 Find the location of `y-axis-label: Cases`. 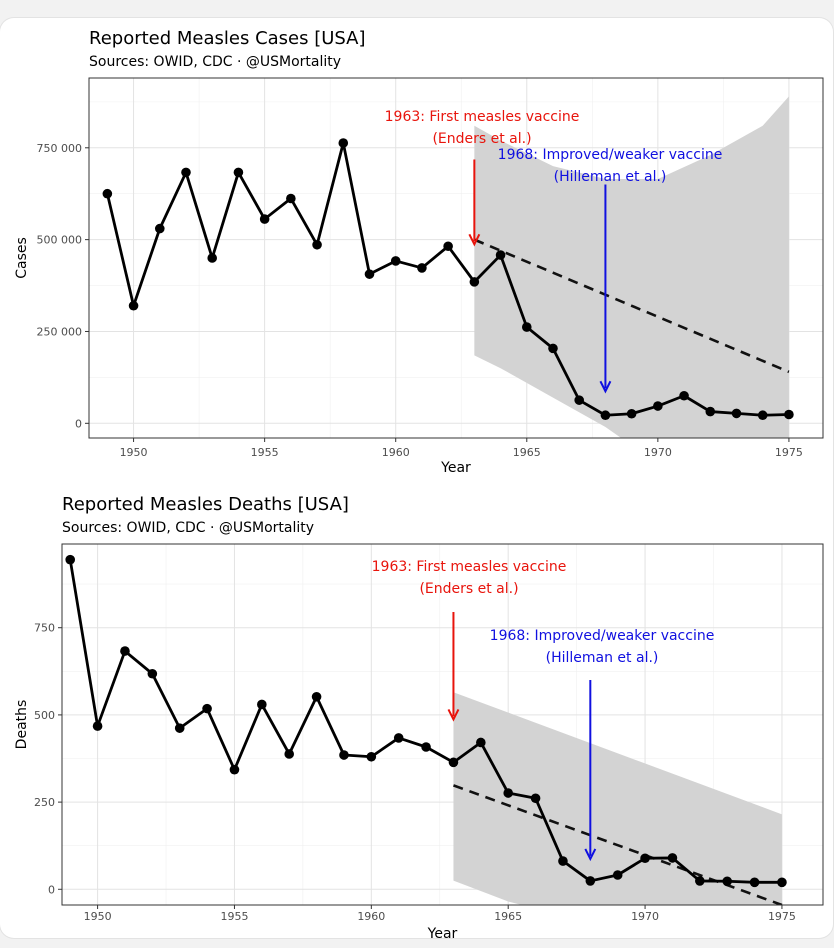

y-axis-label: Cases is located at coordinates (22, 258).